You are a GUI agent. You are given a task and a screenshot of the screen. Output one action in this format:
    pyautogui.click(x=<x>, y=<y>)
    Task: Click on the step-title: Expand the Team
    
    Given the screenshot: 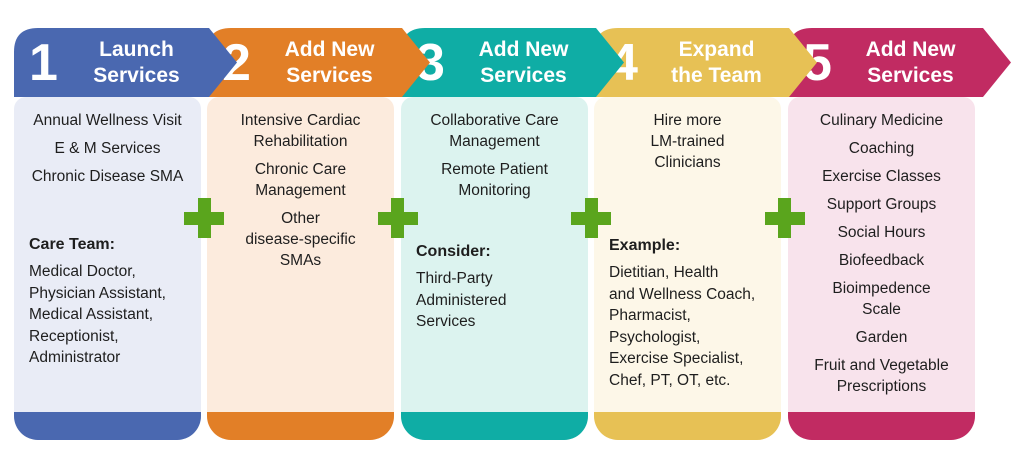 What is the action you would take?
    pyautogui.click(x=716, y=62)
    